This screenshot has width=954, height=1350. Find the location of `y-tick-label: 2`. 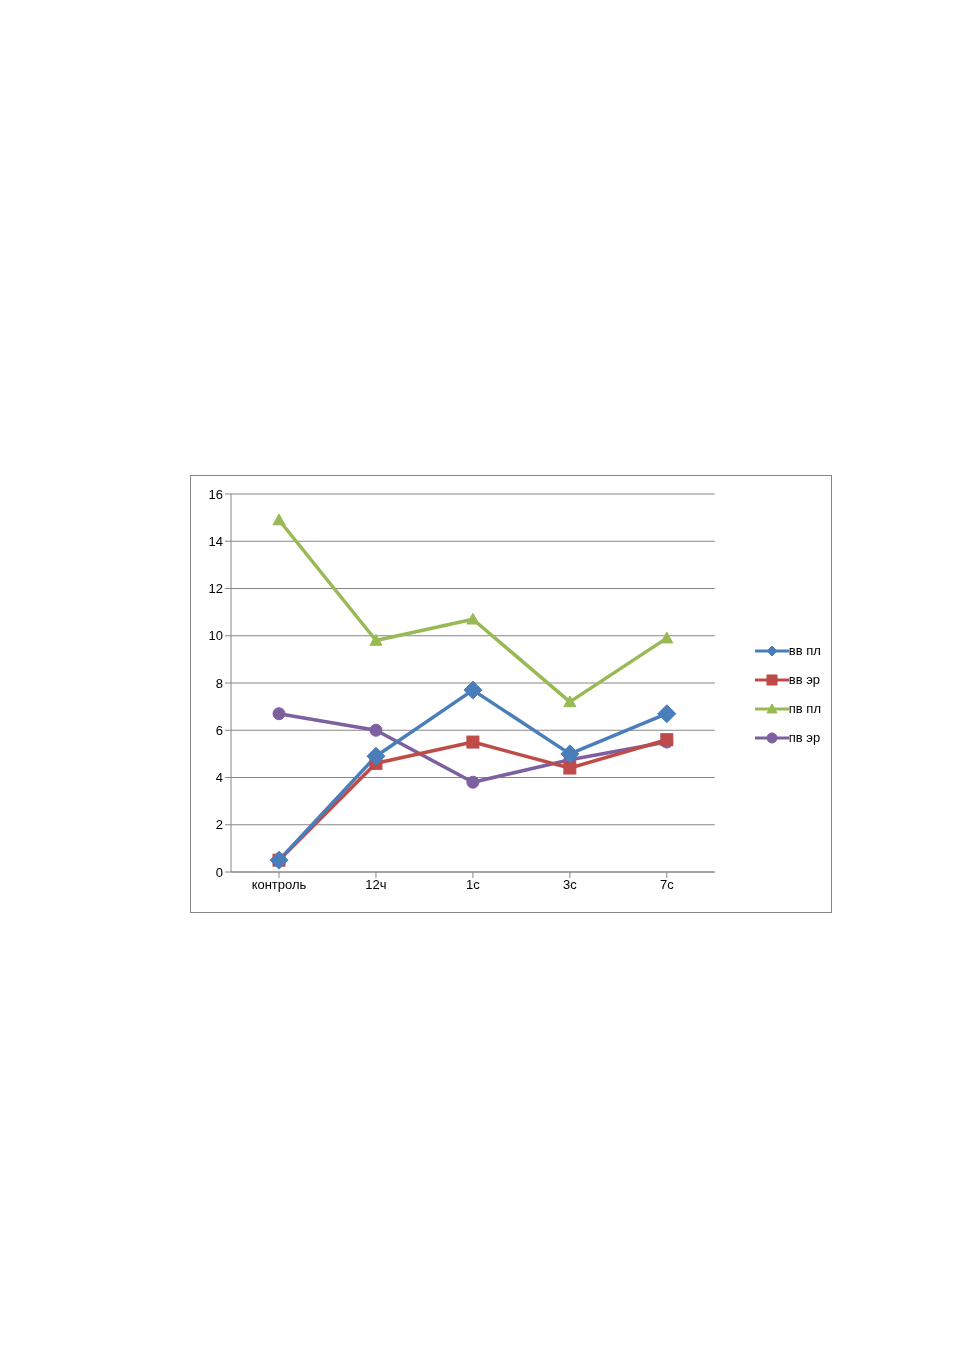

y-tick-label: 2 is located at coordinates (219, 825).